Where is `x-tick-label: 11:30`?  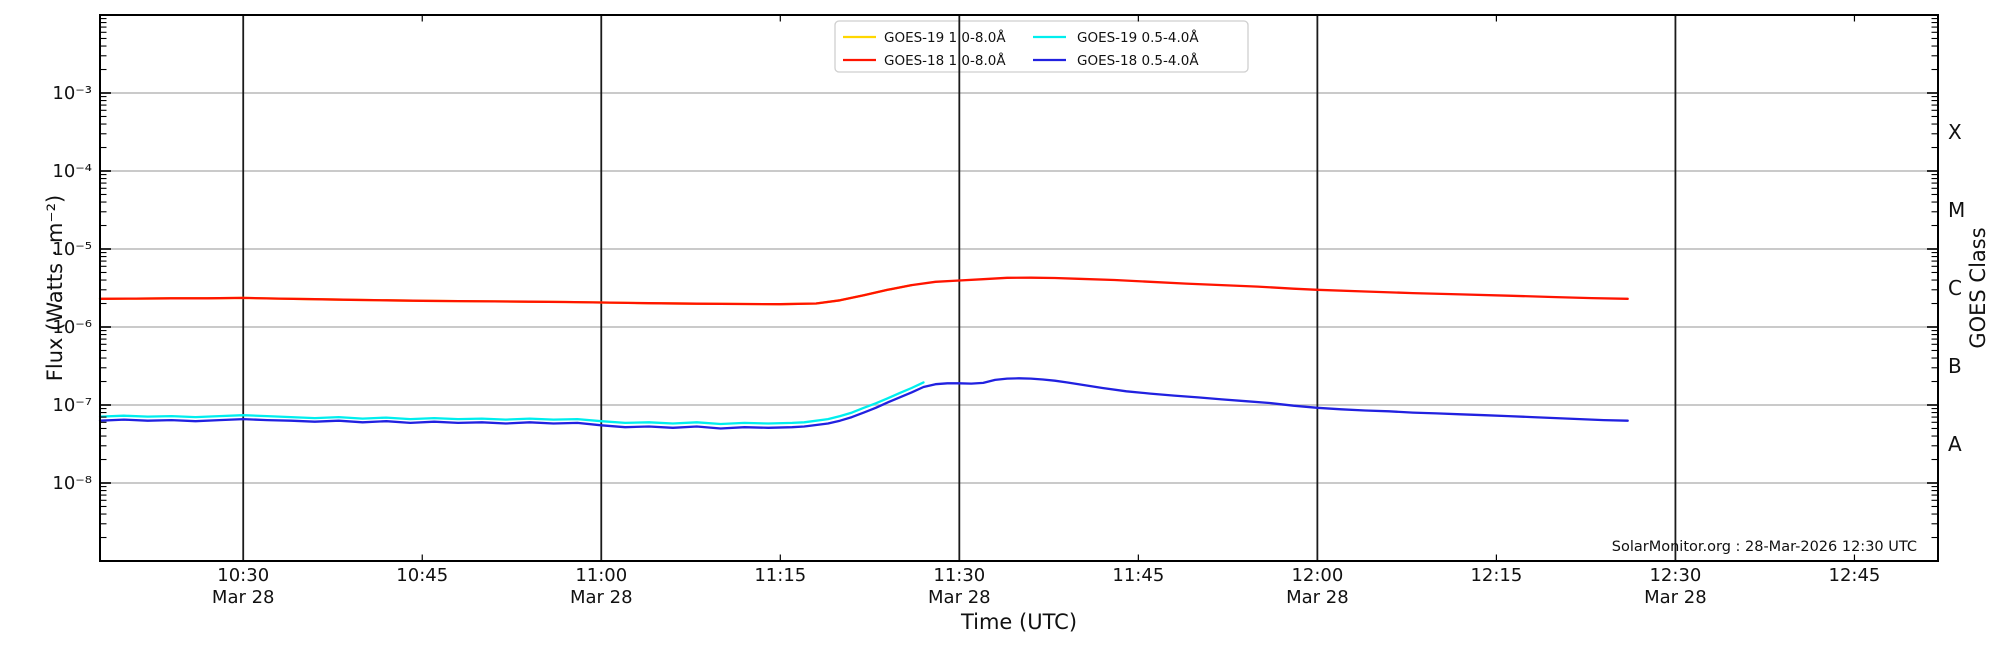
x-tick-label: 11:30 is located at coordinates (959, 575).